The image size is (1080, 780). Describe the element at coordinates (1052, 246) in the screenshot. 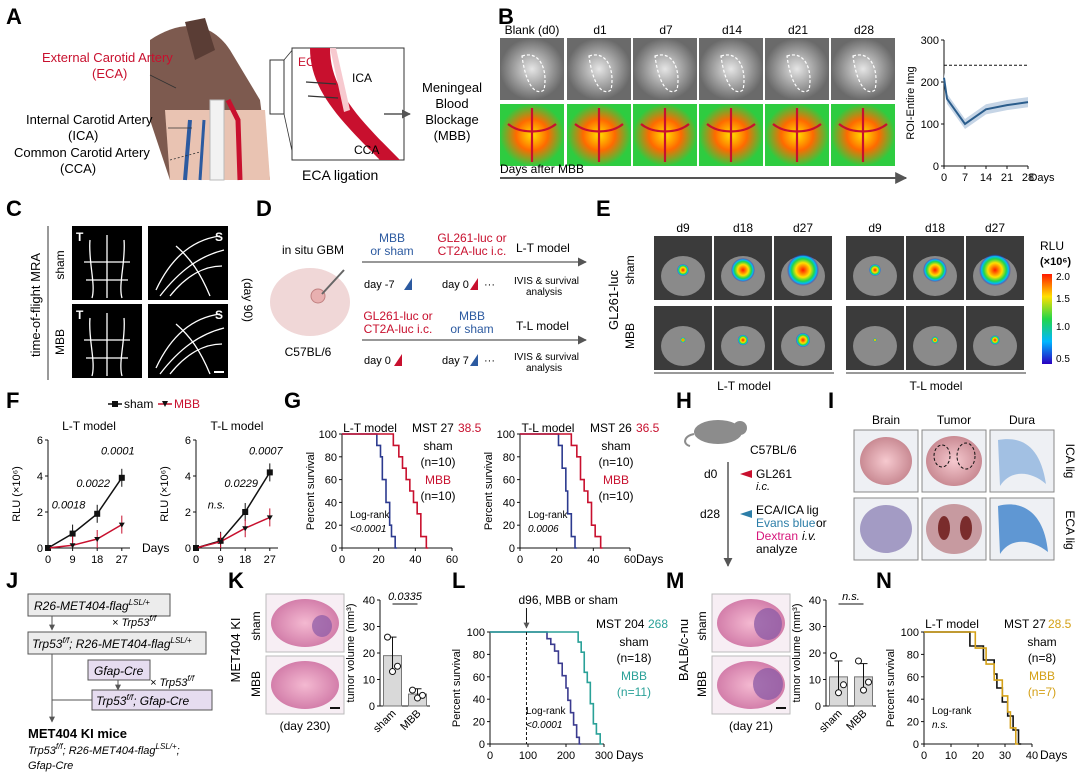

I see `e-rlu: RLU` at that location.